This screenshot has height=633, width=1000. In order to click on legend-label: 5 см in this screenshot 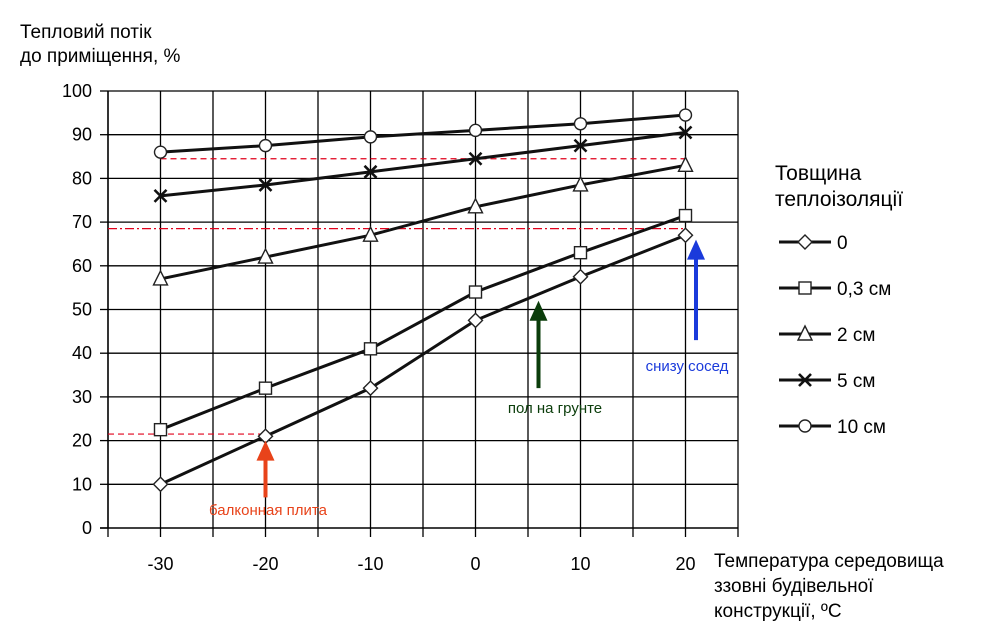, I will do `click(856, 381)`.